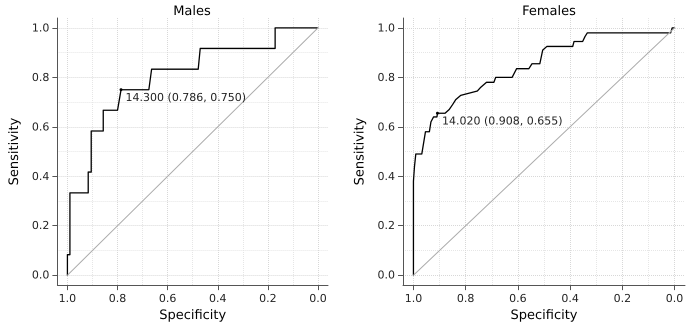 The width and height of the screenshot is (687, 327). What do you see at coordinates (549, 11) in the screenshot?
I see `chart-title: Females` at bounding box center [549, 11].